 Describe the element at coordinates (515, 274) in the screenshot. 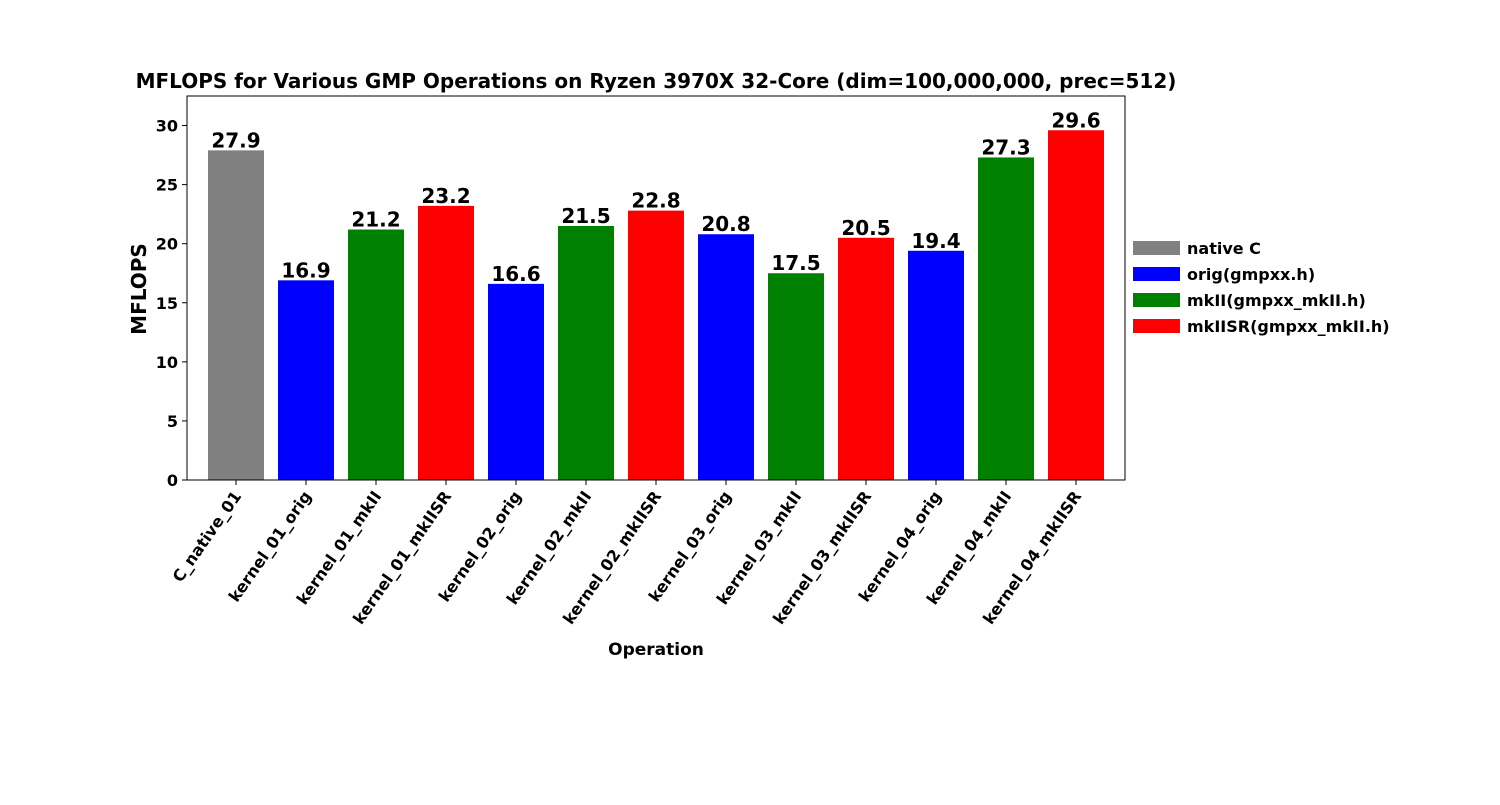

I see `data-label: 16.6` at that location.